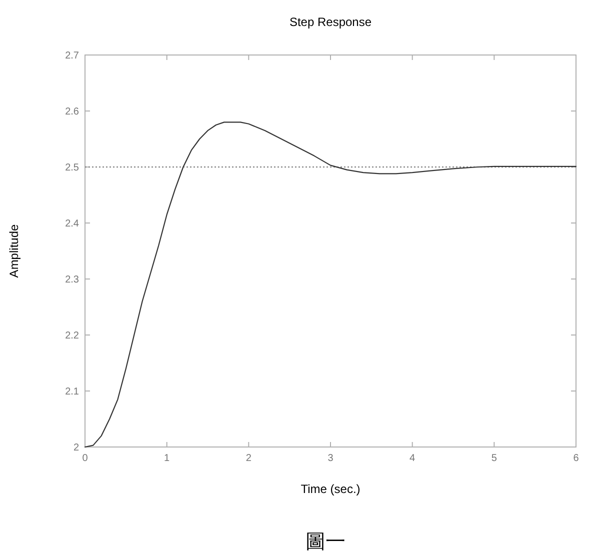 This screenshot has height=560, width=593. I want to click on text: 圖一, so click(326, 542).